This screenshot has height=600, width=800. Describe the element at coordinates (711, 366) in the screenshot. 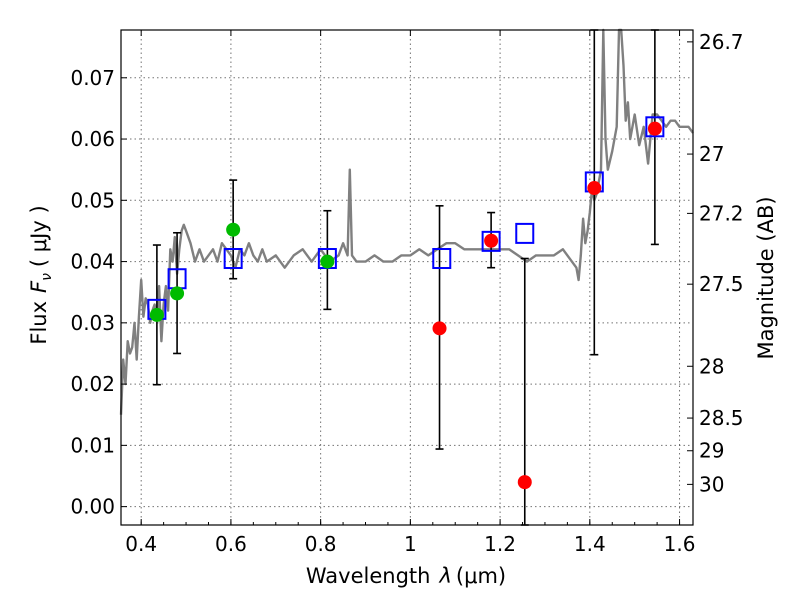

I see `y2-tick-label: 28` at that location.